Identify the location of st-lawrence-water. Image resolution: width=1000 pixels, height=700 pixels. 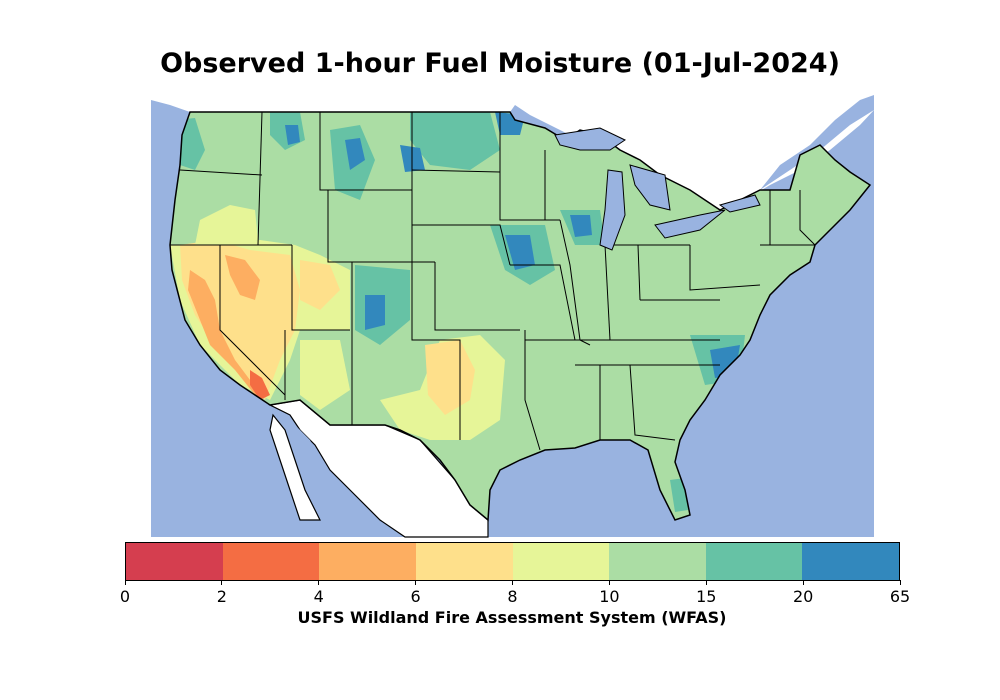
(817, 142).